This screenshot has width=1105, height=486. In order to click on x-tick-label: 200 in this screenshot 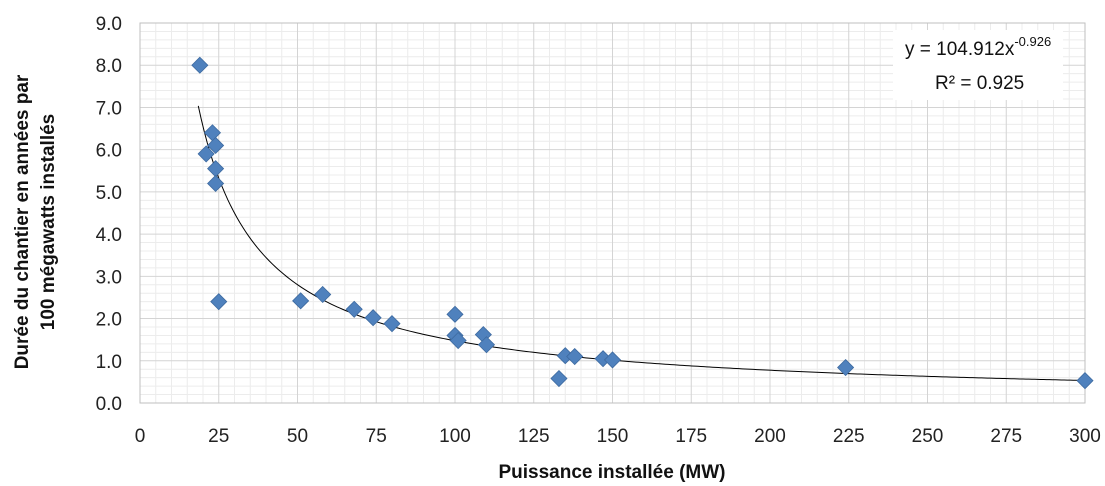, I will do `click(770, 436)`.